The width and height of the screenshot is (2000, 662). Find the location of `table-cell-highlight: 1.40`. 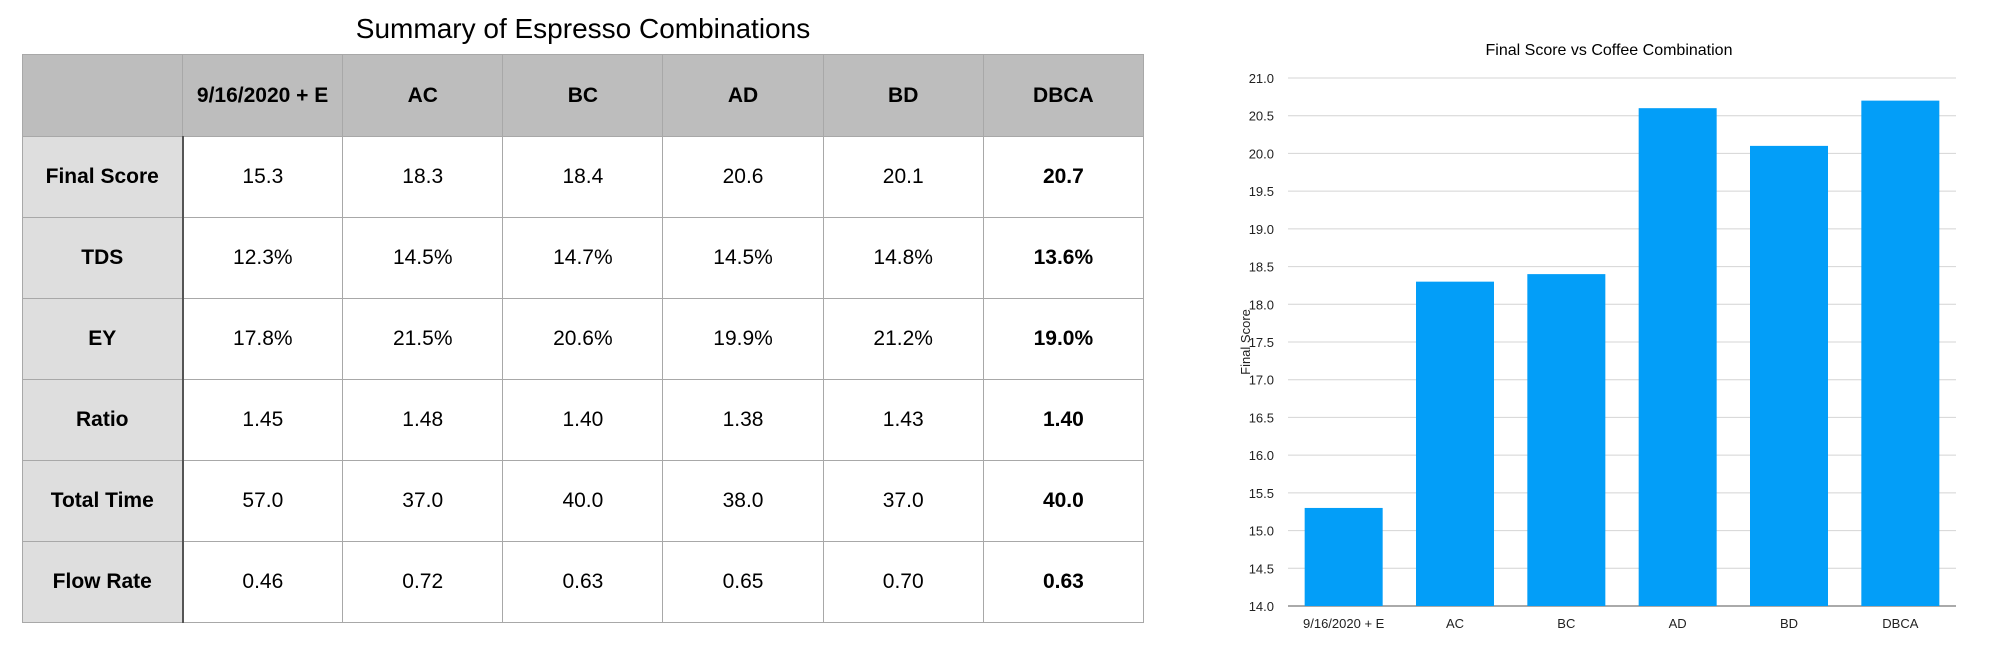

table-cell-highlight: 1.40 is located at coordinates (1063, 420).